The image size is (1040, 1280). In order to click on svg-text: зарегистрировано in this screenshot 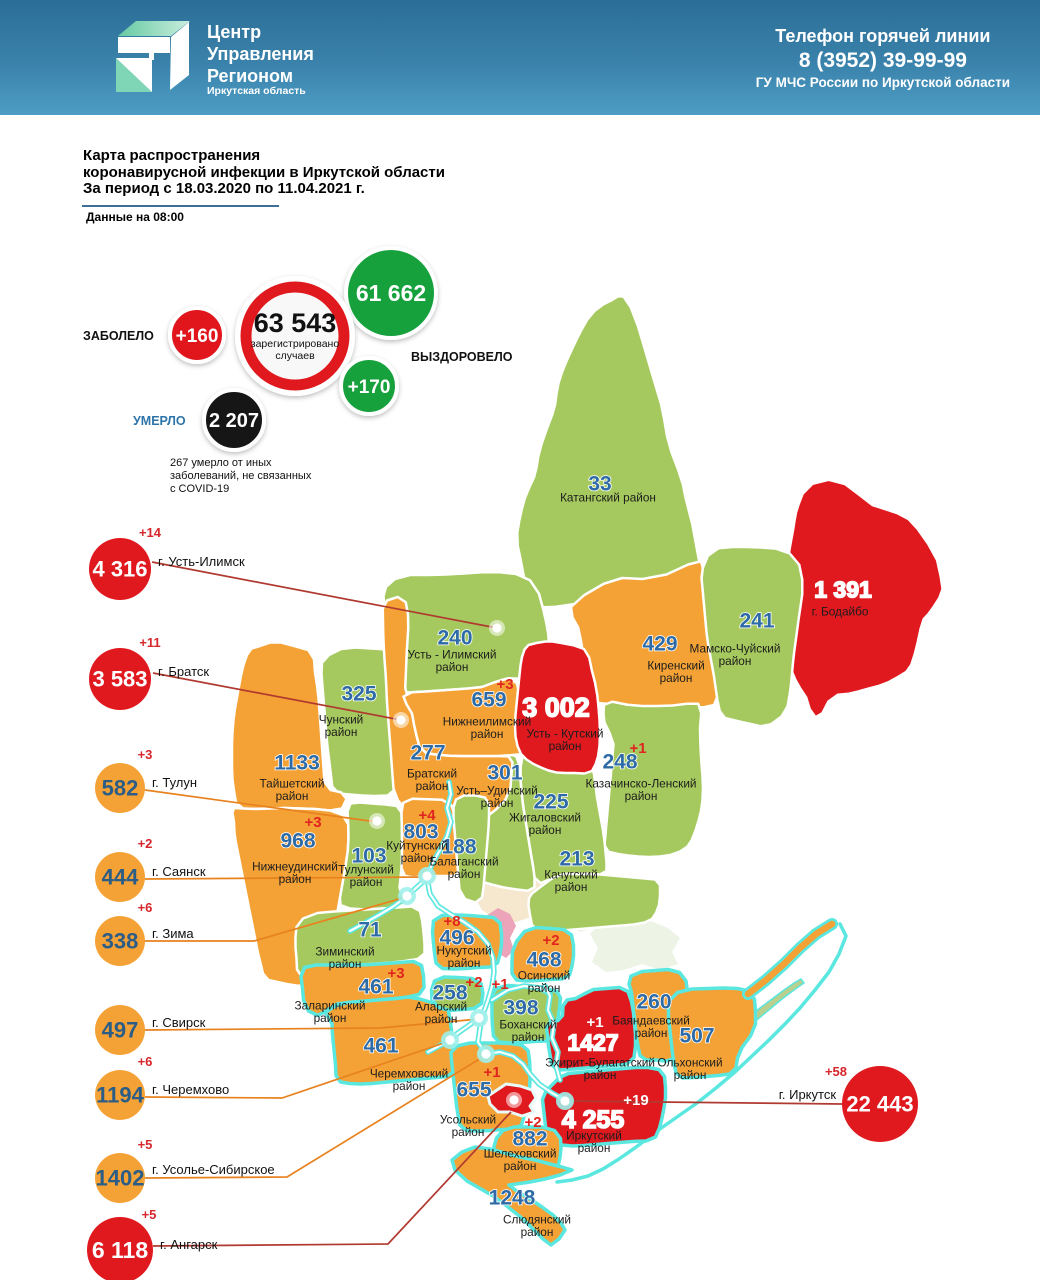, I will do `click(295, 344)`.